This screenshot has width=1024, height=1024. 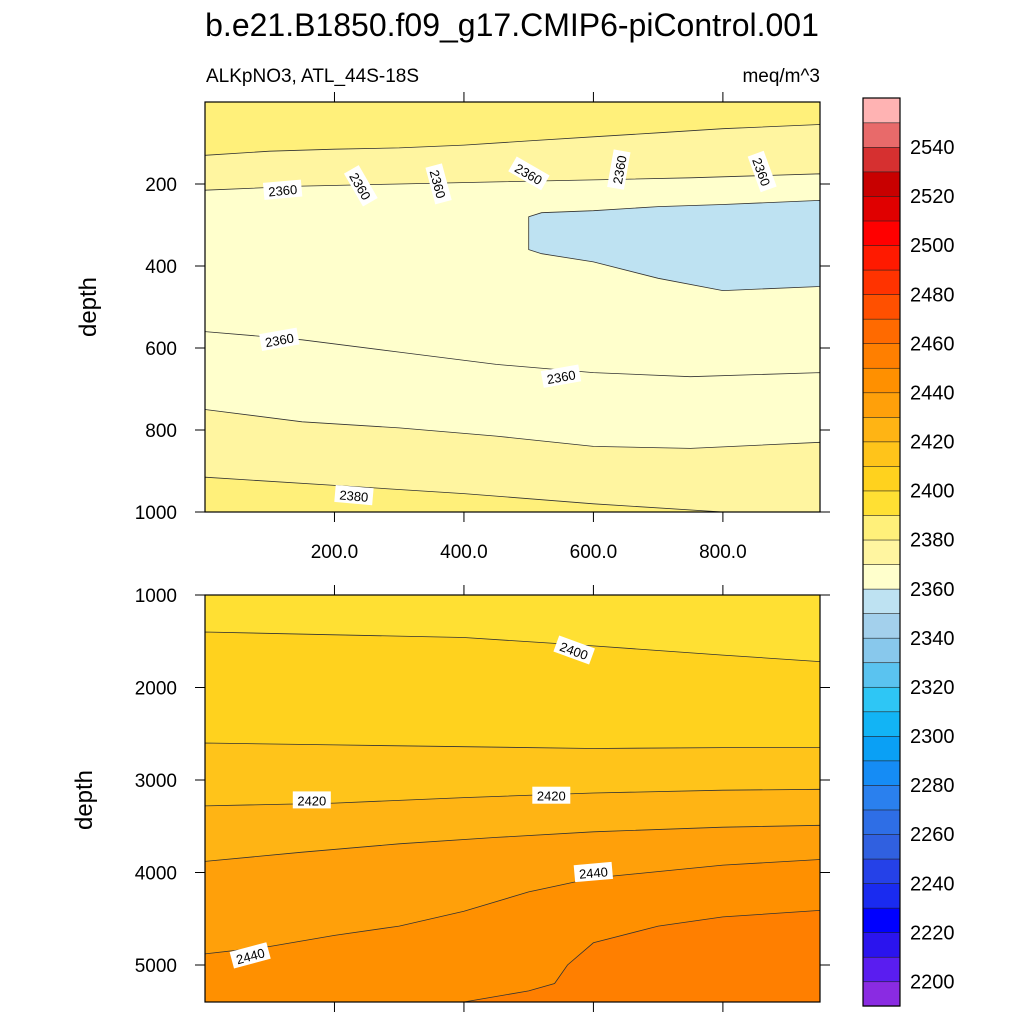 I want to click on x-tick-label-1: 400.0, so click(x=464, y=552).